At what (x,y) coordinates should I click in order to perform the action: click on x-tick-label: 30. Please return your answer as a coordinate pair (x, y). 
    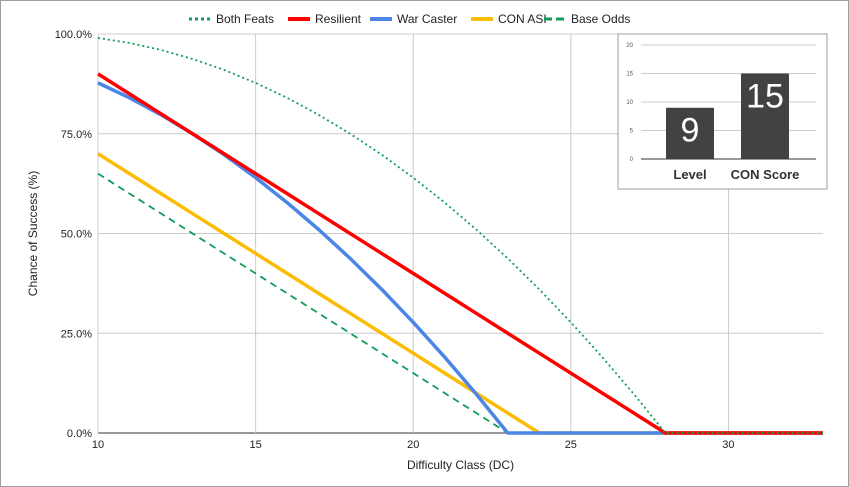
    Looking at the image, I should click on (728, 445).